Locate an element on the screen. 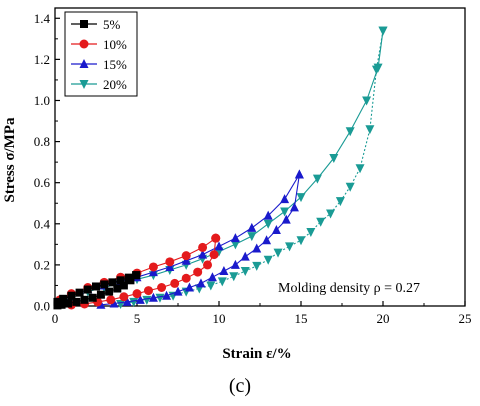 The height and width of the screenshot is (406, 480). y-tick-label: 1.2 is located at coordinates (42, 59).